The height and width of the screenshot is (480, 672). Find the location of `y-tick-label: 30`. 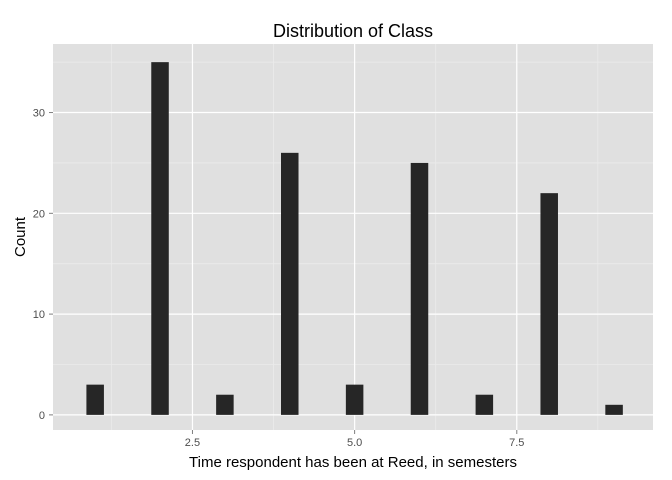

y-tick-label: 30 is located at coordinates (39, 114).